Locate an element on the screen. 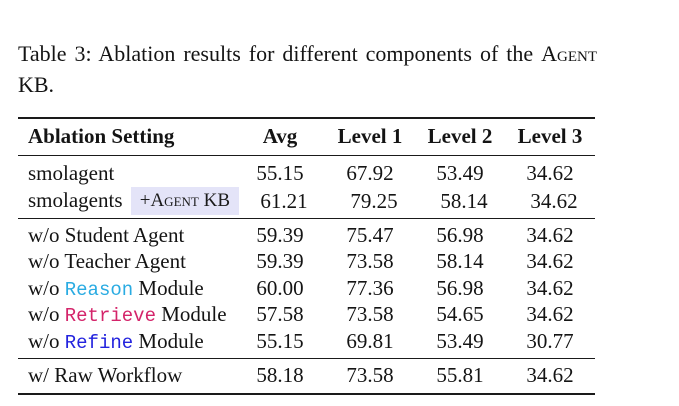 The width and height of the screenshot is (679, 406). column-header-level-1: Level 1 is located at coordinates (370, 136).